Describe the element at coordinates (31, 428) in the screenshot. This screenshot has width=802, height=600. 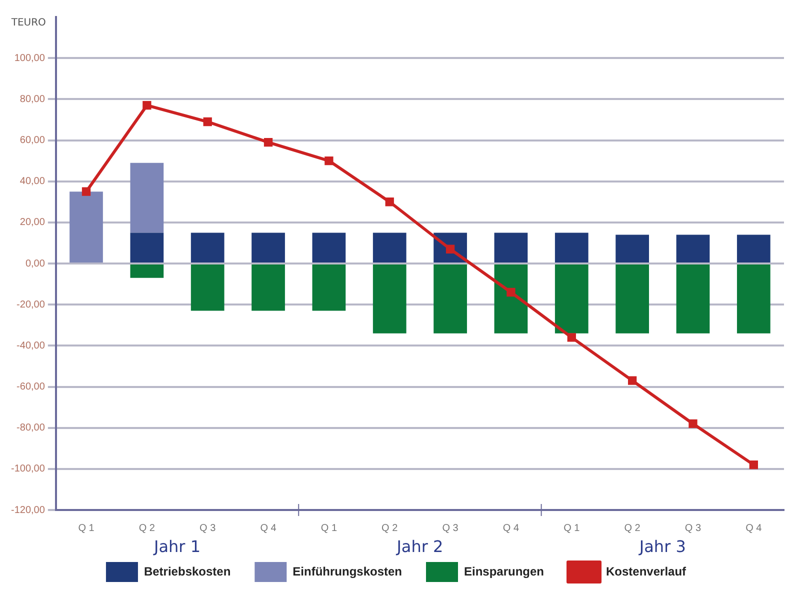
I see `y-tick-label: -80,00` at that location.